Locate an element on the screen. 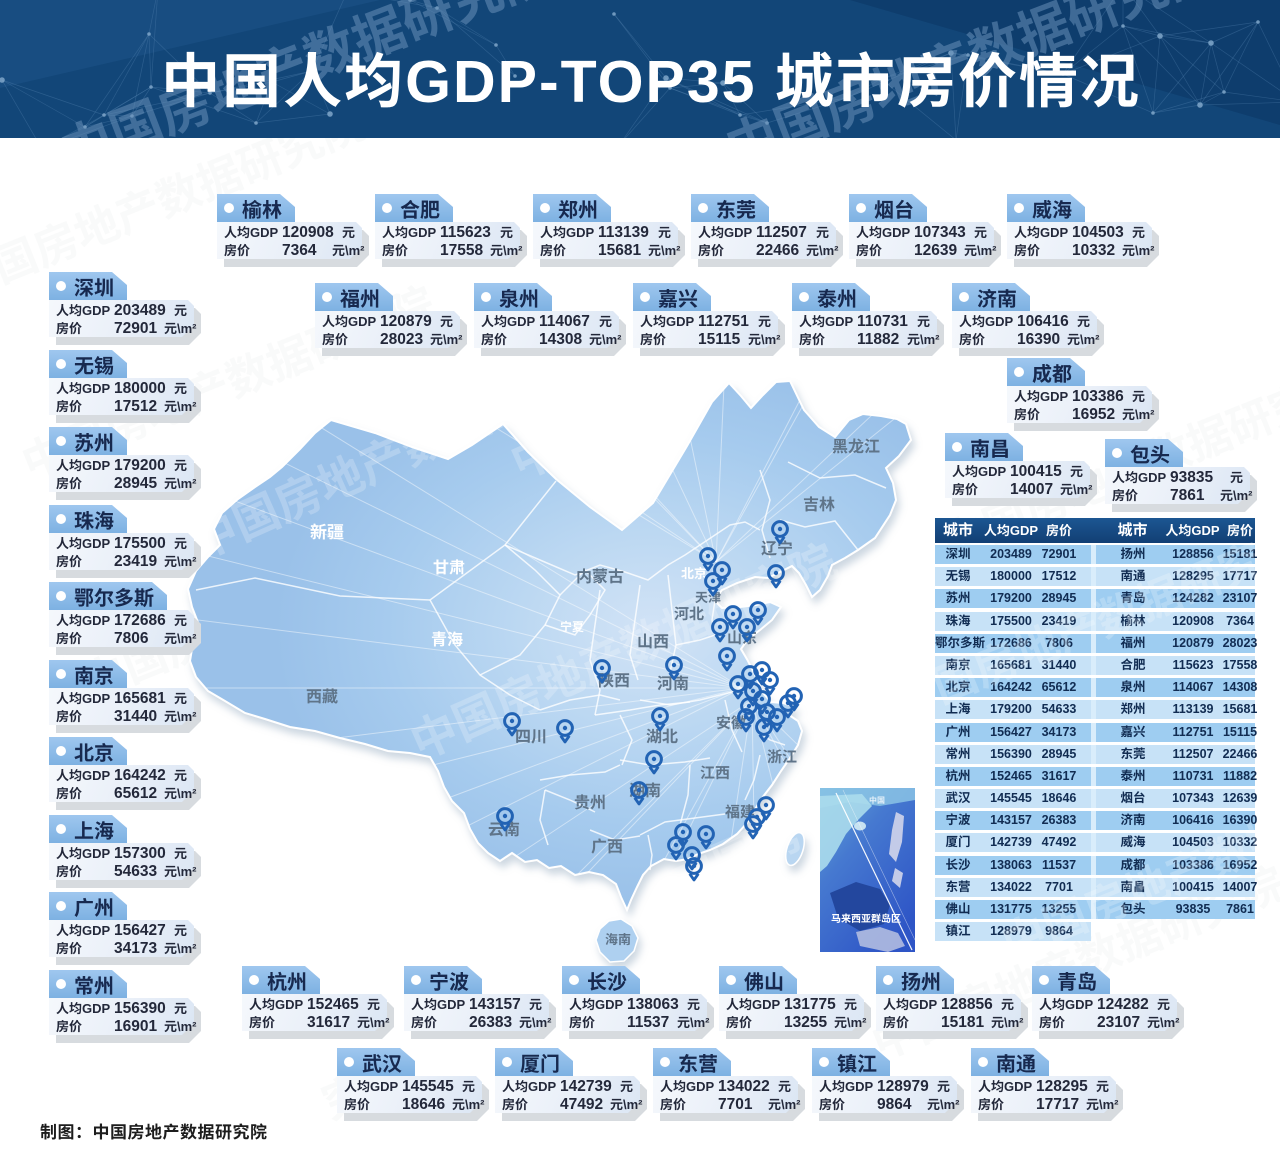  svg-text: 青海 is located at coordinates (447, 638).